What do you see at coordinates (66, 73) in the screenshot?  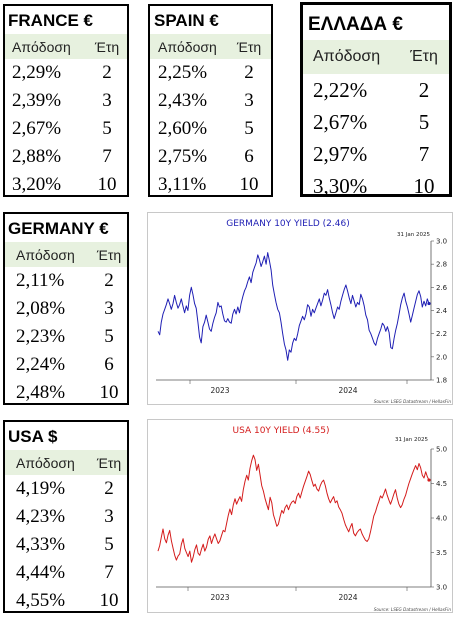 I see `table-row: 2,29% 2` at bounding box center [66, 73].